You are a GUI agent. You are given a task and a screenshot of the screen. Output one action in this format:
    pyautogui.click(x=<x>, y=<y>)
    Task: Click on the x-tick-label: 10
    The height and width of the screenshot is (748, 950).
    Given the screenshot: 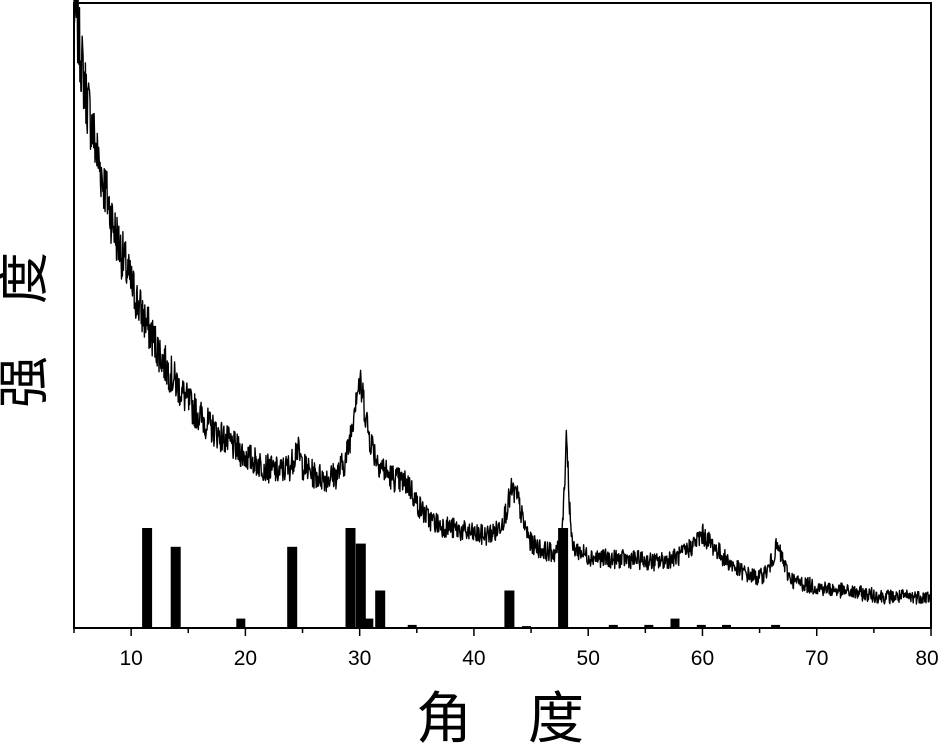 What is the action you would take?
    pyautogui.click(x=130, y=658)
    